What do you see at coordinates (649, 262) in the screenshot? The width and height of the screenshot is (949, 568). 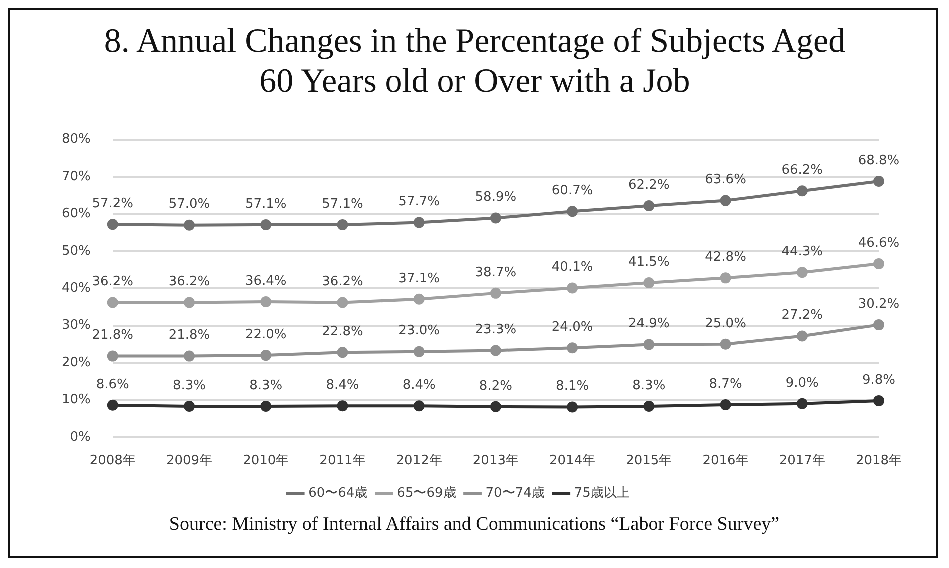 I see `data-label: 41.5%` at bounding box center [649, 262].